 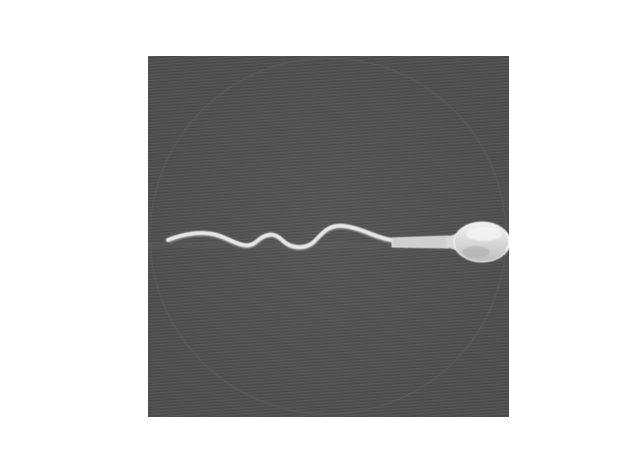 What do you see at coordinates (476, 252) in the screenshot?
I see `sperm-head-shade` at bounding box center [476, 252].